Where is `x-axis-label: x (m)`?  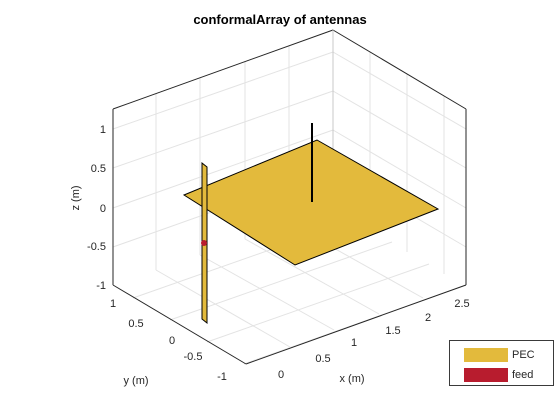
x-axis-label: x (m) is located at coordinates (351, 379).